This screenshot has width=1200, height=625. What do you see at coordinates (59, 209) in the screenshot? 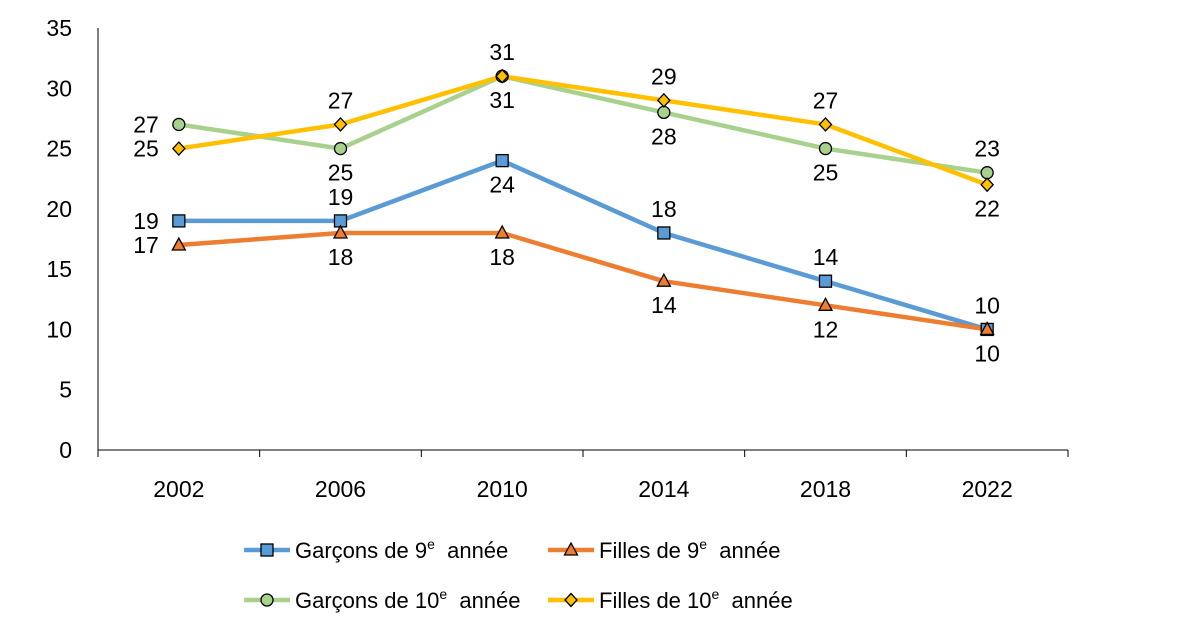
I see `y-tick-label: 20` at bounding box center [59, 209].